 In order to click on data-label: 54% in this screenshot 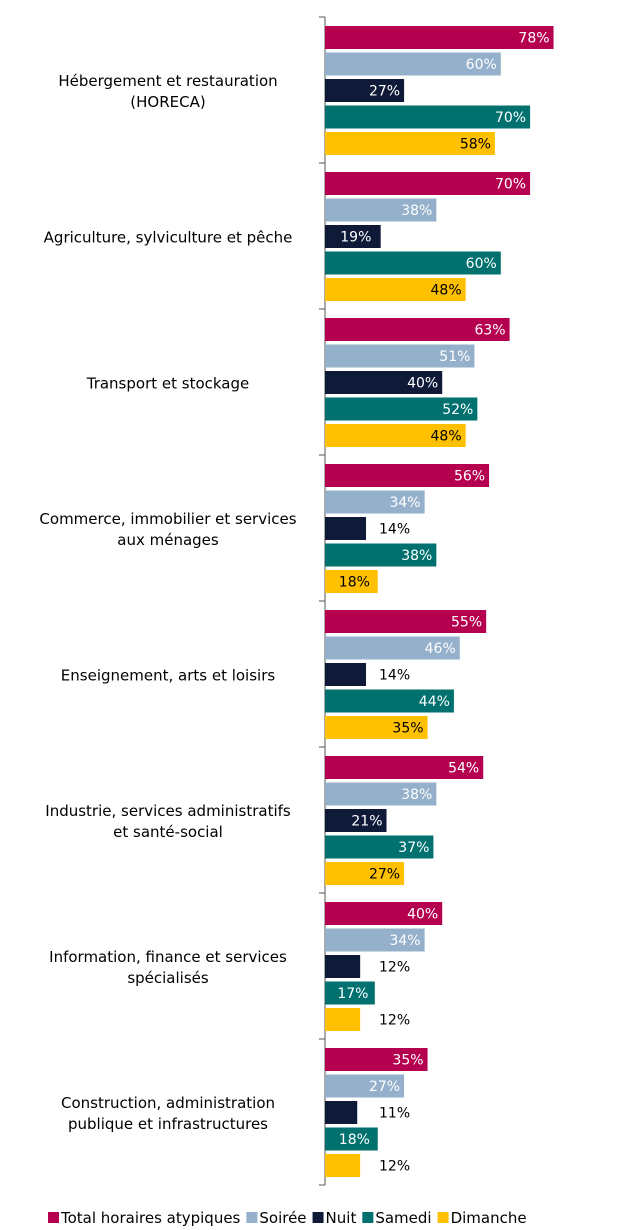, I will do `click(463, 769)`.